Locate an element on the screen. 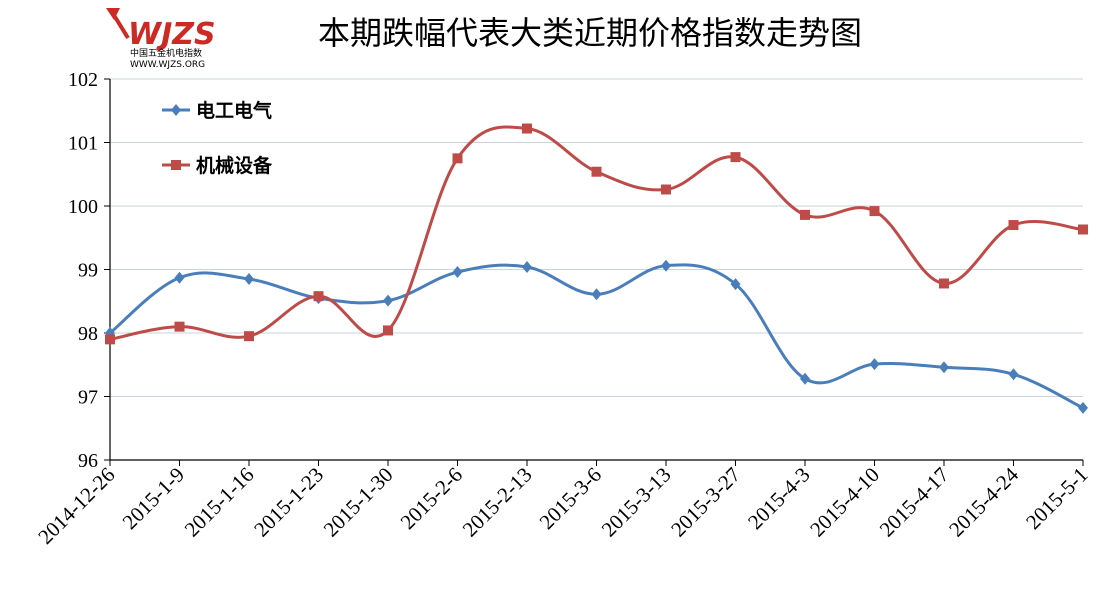  logo: WJZS 中国五金机电指数 WWW.WJZS.ORG is located at coordinates (161, 39).